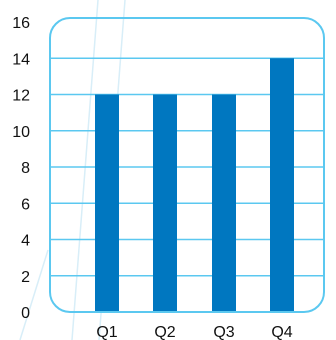 Image resolution: width=336 pixels, height=340 pixels. I want to click on y-tick-label: 16, so click(21, 23).